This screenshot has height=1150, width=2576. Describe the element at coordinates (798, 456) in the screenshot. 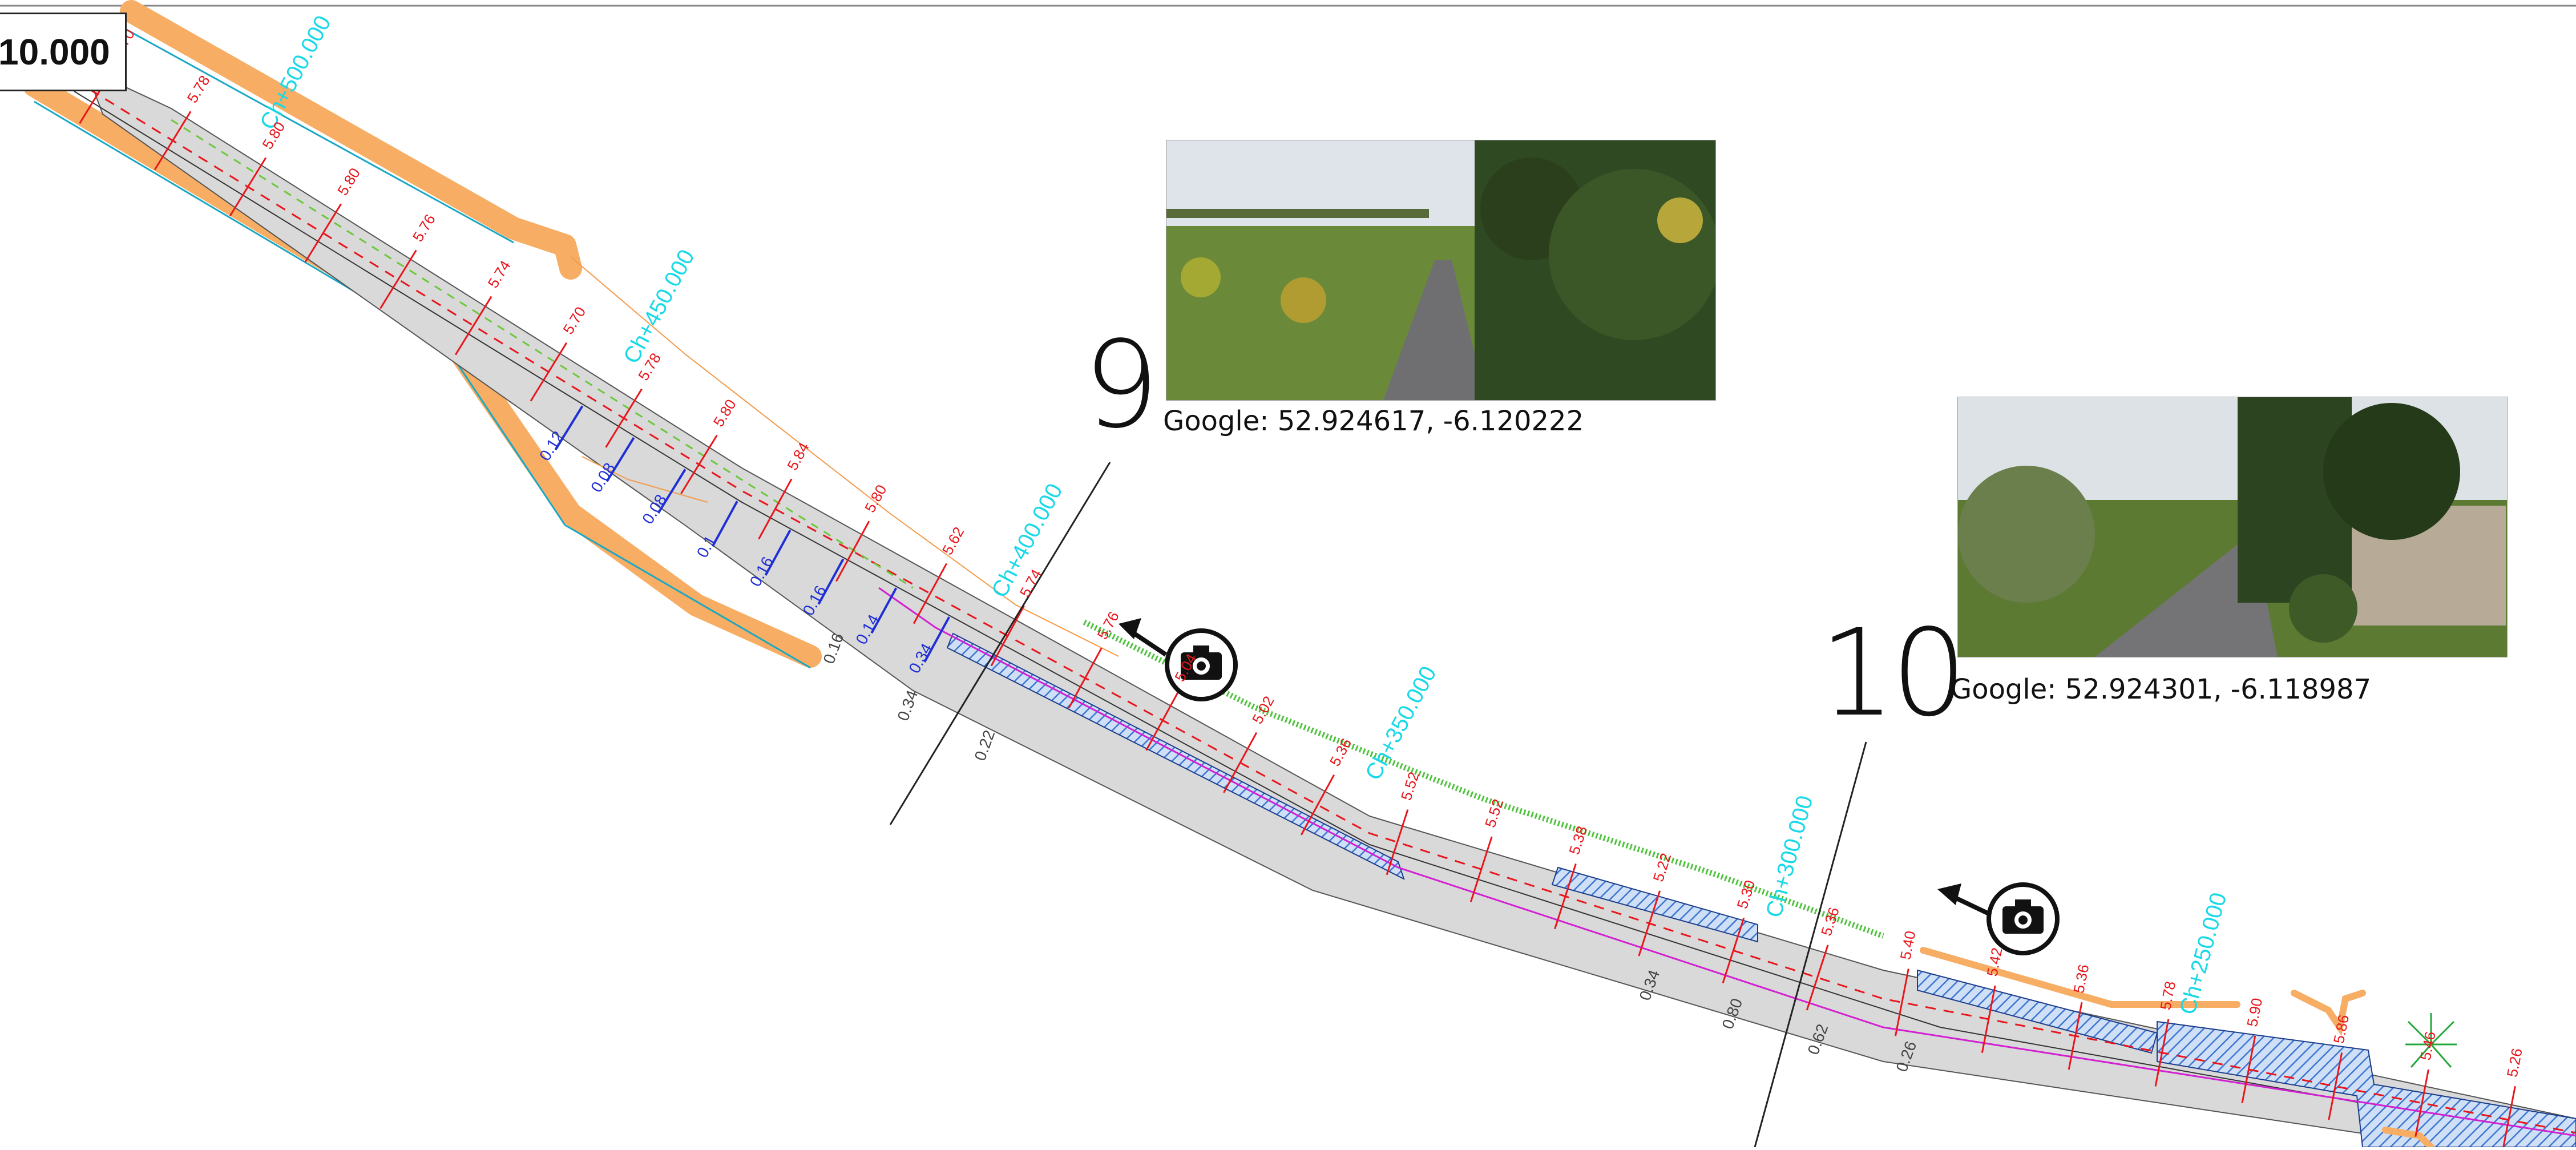

I see `width-label: 5.84` at that location.